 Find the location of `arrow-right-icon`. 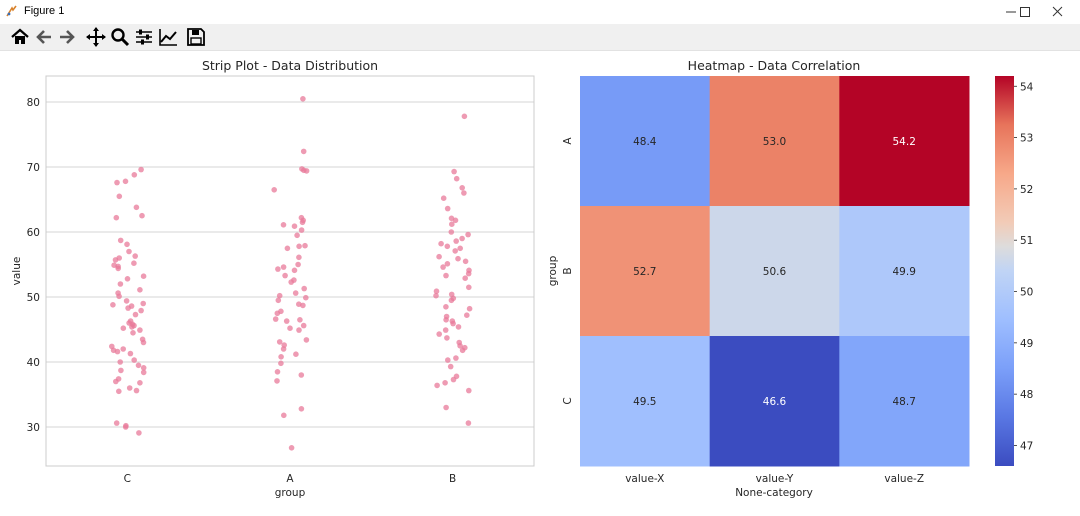

arrow-right-icon is located at coordinates (67, 37).